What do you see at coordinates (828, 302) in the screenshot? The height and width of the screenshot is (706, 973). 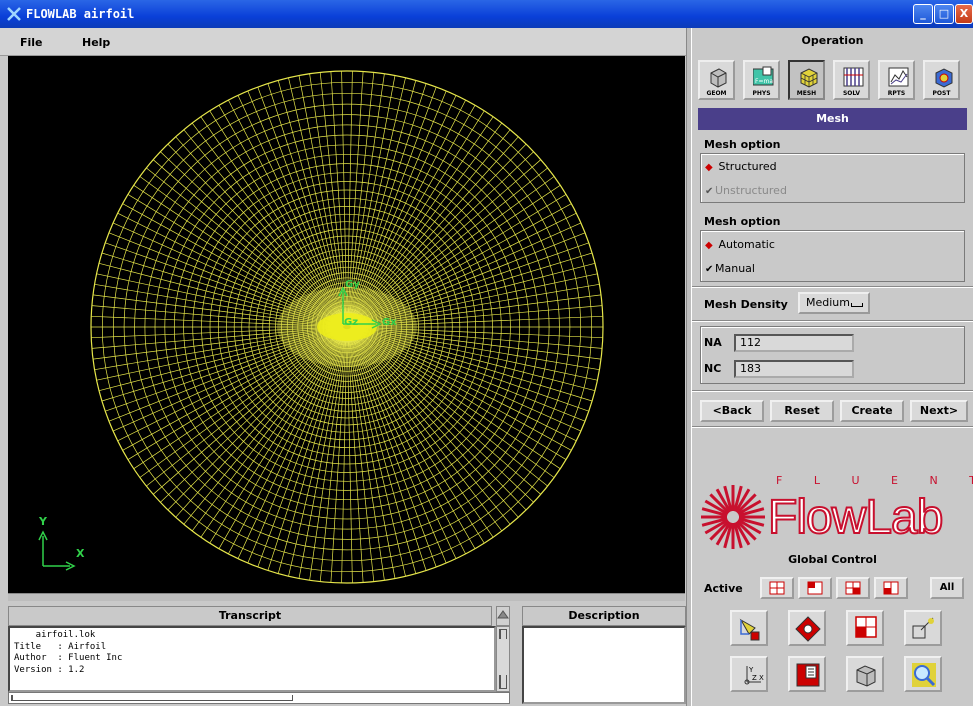 I see `mesh-density-value: Medium` at bounding box center [828, 302].